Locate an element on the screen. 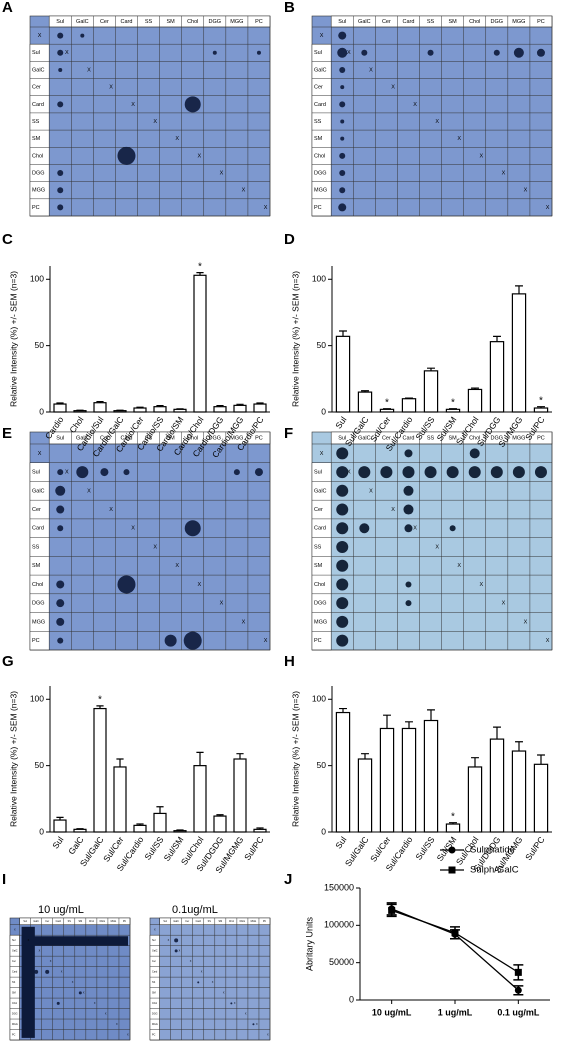  x-tick-label: Sul is located at coordinates (340, 423).